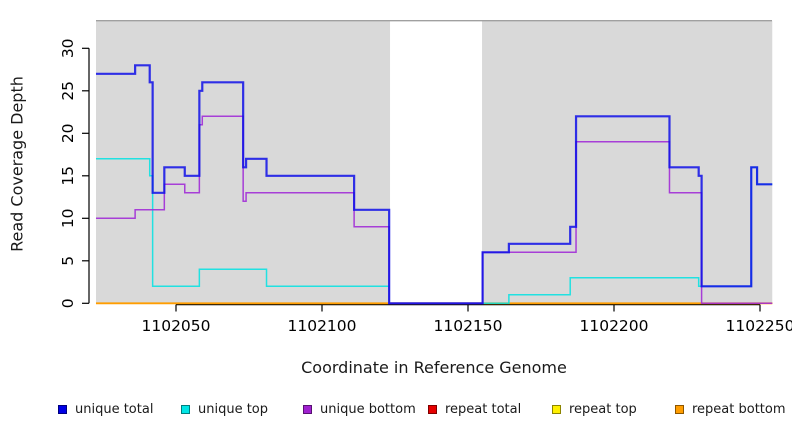  I want to click on x-tick-label: 1102250, so click(758, 326).